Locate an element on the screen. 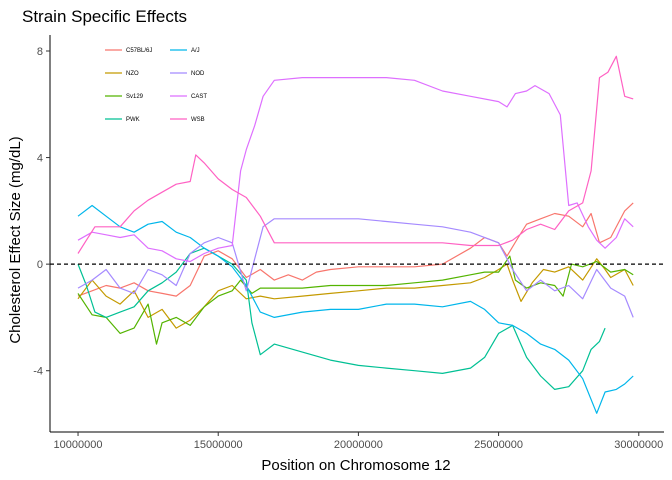 The height and width of the screenshot is (480, 672). y-axis-title: Cholesterol Effect Size (mg/dL) is located at coordinates (15, 239).